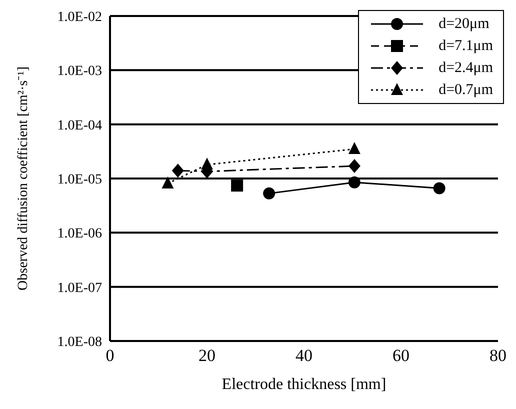 This screenshot has height=409, width=516. What do you see at coordinates (464, 24) in the screenshot?
I see `legend-label: d=20μm` at bounding box center [464, 24].